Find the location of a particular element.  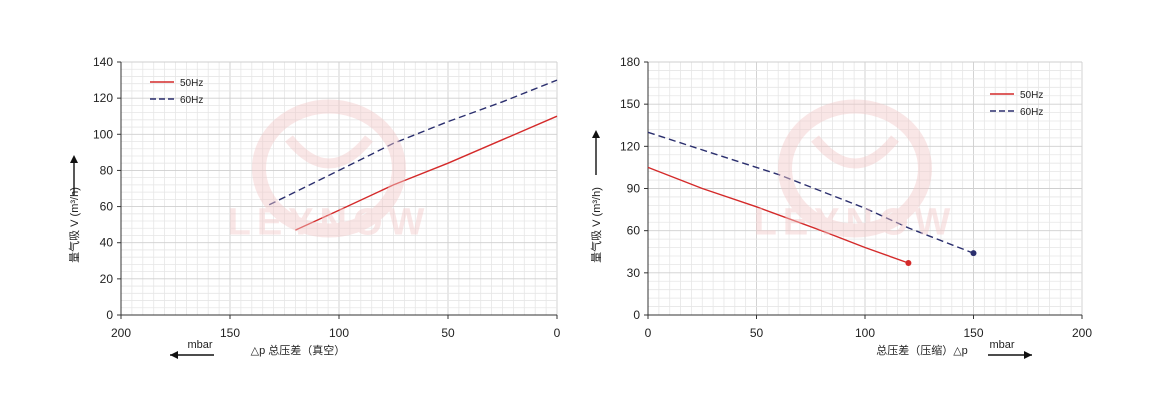

y-tick-label: 20 is located at coordinates (107, 279).